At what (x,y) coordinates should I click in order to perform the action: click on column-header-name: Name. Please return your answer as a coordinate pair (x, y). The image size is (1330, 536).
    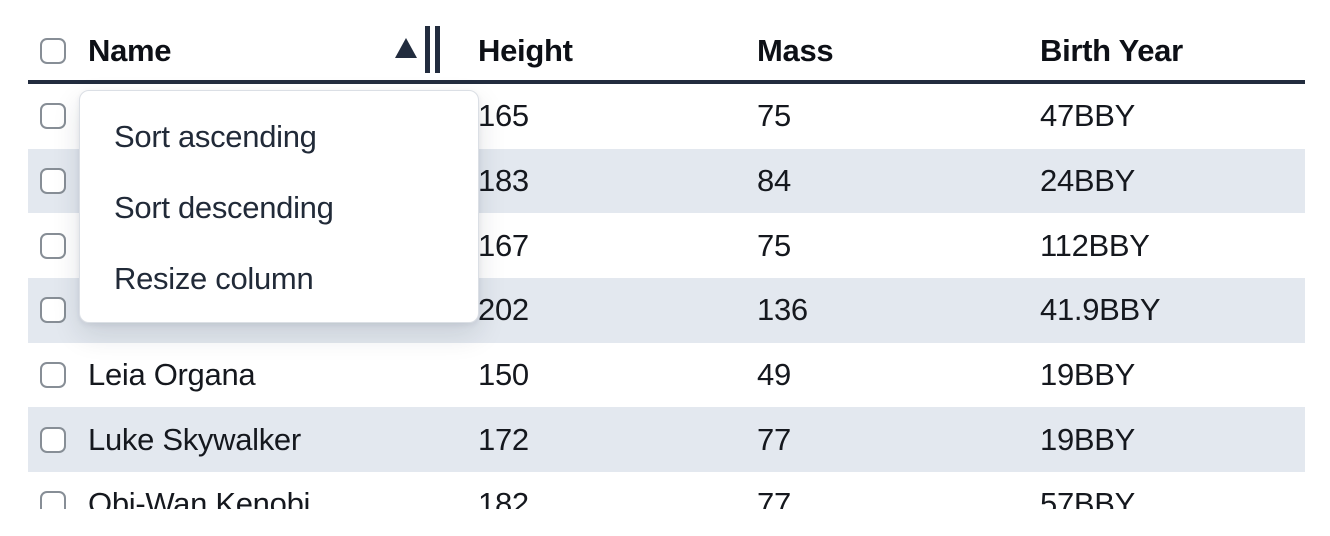
    Looking at the image, I should click on (270, 51).